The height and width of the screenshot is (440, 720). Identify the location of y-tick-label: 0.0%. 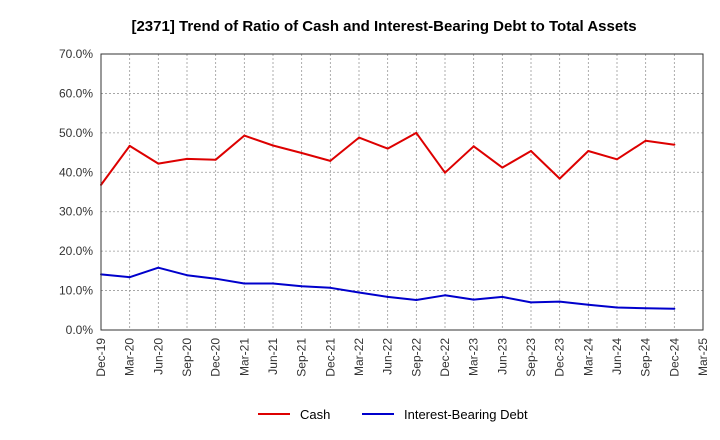
(80, 330).